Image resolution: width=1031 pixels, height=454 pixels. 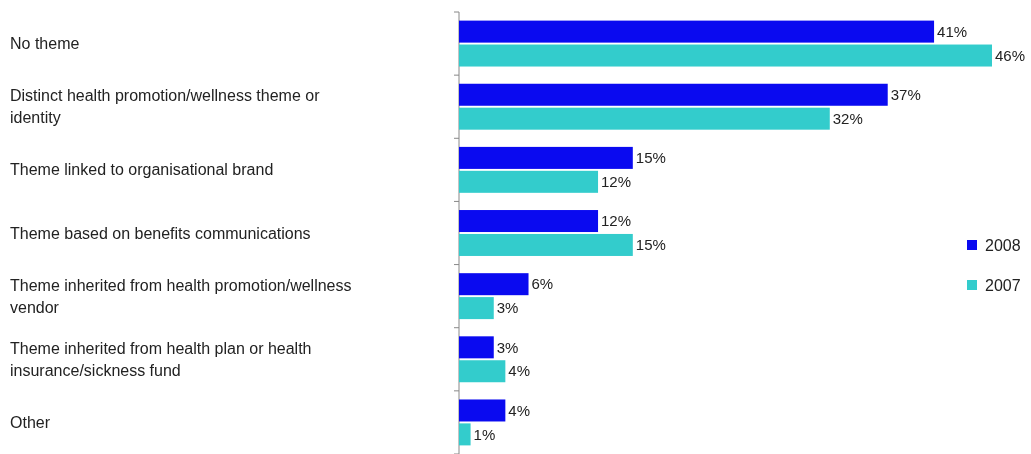 I want to click on data-label: 37%, so click(x=905, y=95).